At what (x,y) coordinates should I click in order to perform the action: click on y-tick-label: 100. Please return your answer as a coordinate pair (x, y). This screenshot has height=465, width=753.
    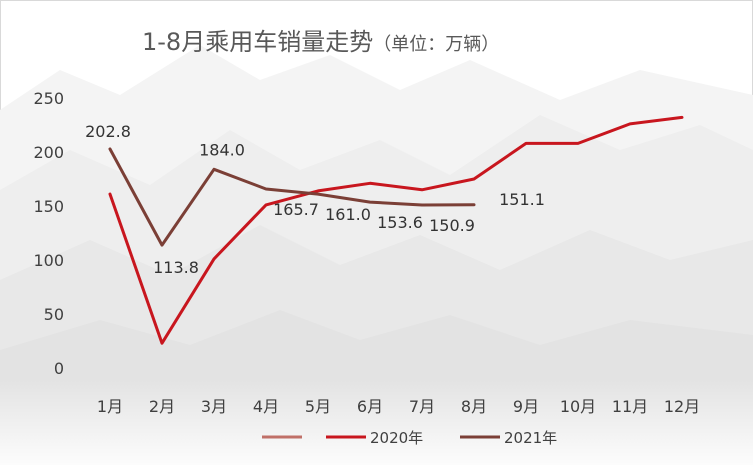
    Looking at the image, I should click on (48, 260).